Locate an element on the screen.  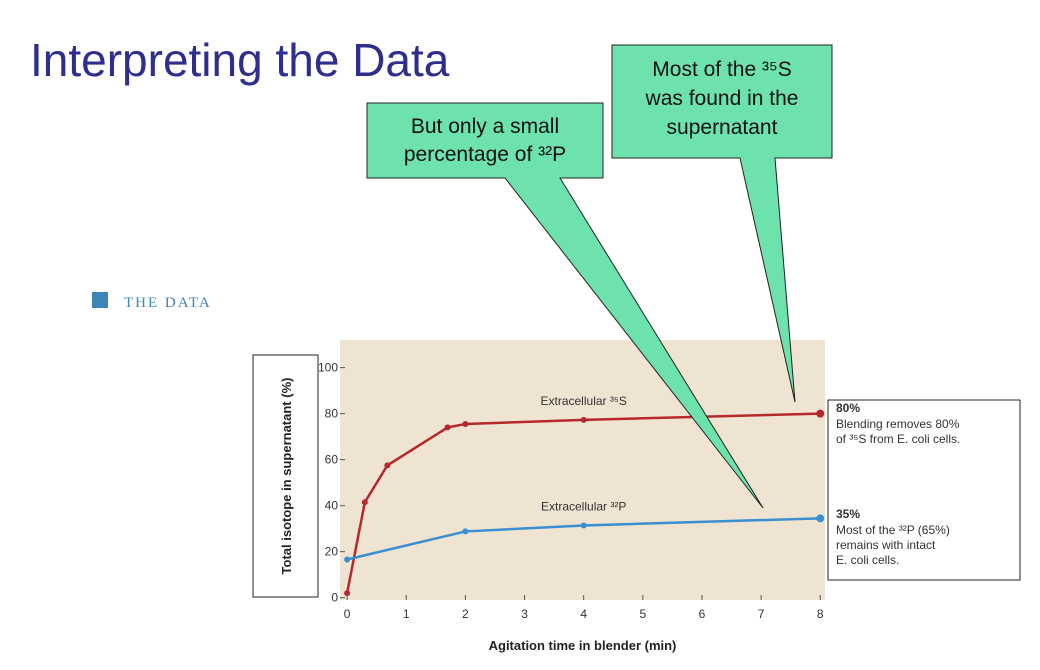
x-tick-label: 3 is located at coordinates (524, 614).